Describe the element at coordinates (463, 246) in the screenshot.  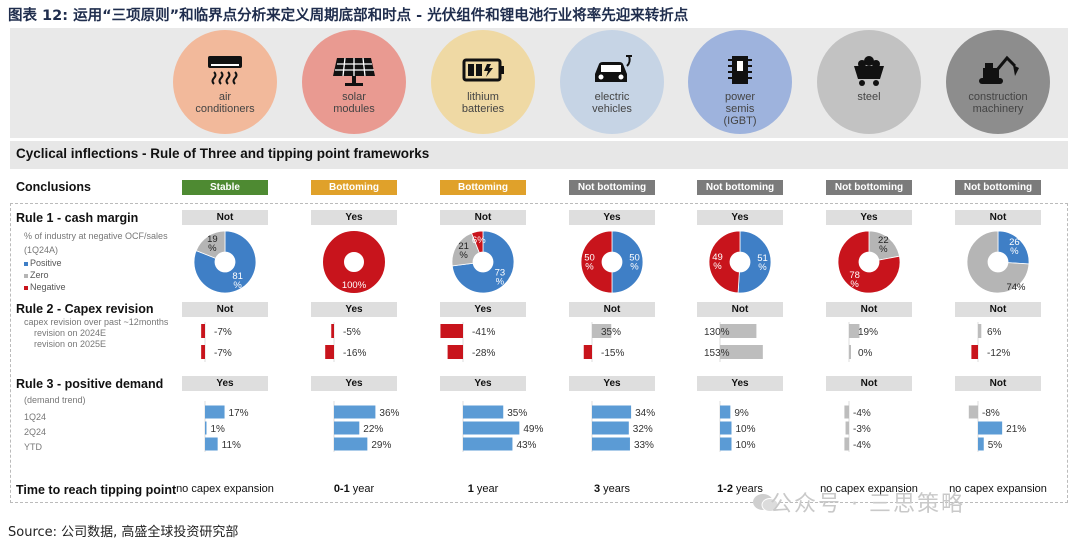
I see `donut-value-part: 21` at that location.